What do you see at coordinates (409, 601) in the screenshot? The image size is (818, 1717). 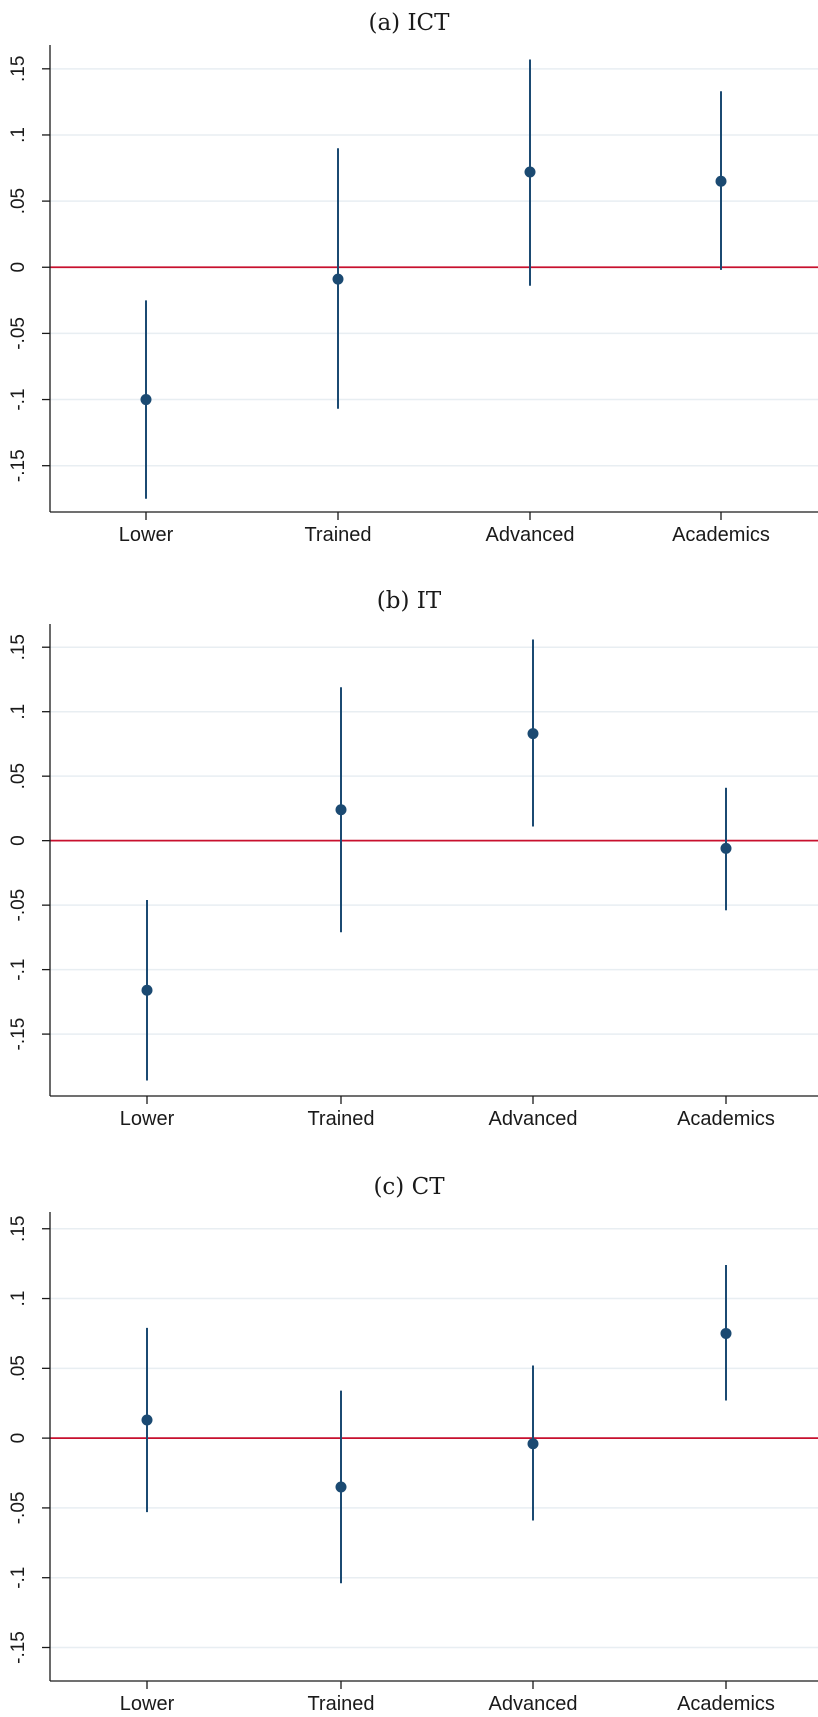 I see `panel-title: (b) IT` at bounding box center [409, 601].